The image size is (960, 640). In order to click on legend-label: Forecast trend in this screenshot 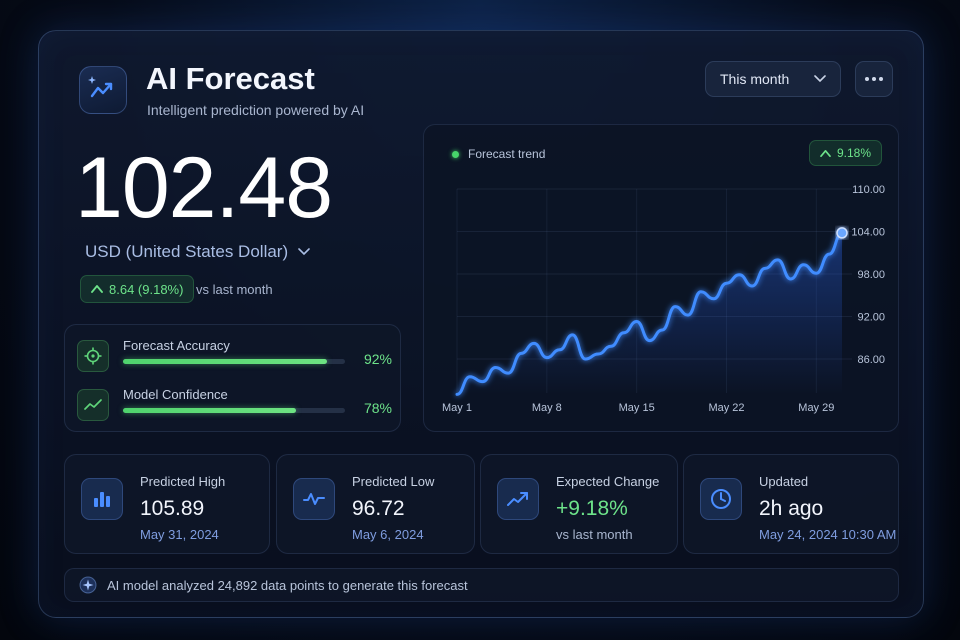, I will do `click(507, 154)`.